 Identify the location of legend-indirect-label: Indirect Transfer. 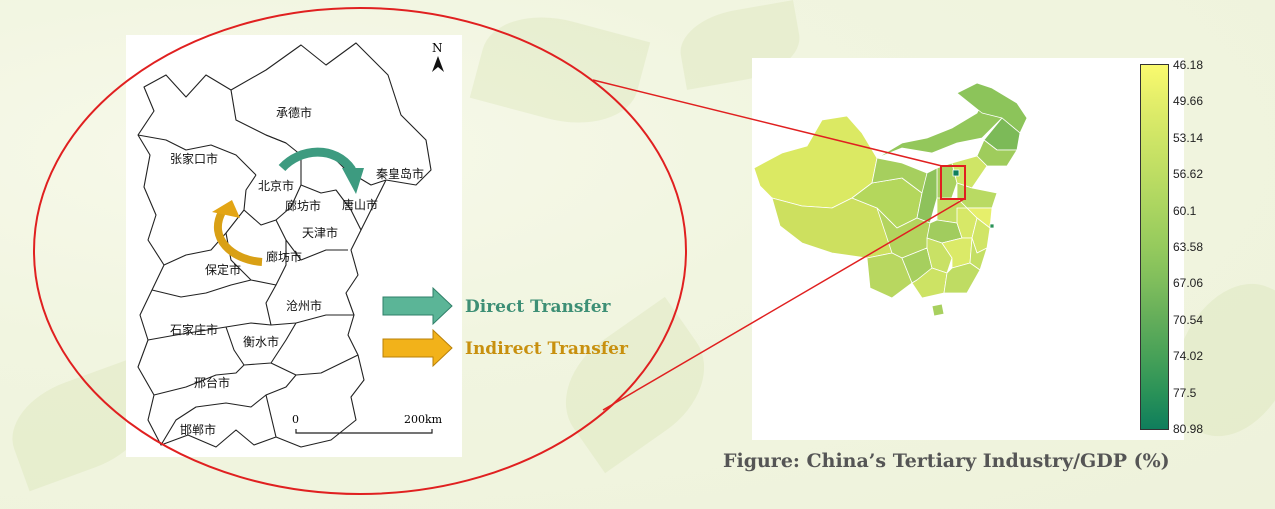
(546, 349).